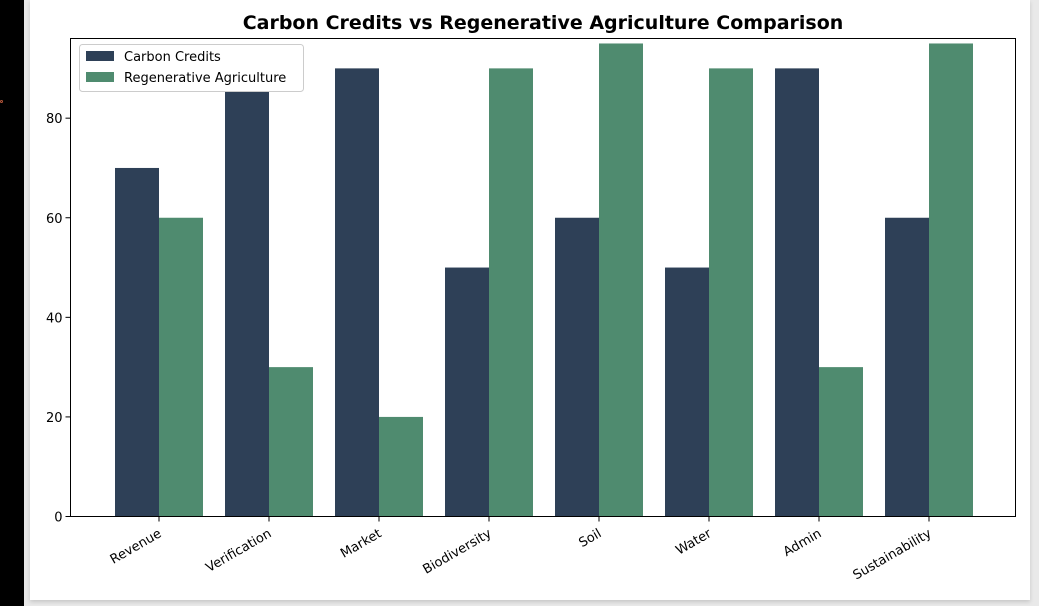 This screenshot has width=1039, height=606. Describe the element at coordinates (951, 280) in the screenshot. I see `bar-regenerative-agriculture-sustainability` at that location.